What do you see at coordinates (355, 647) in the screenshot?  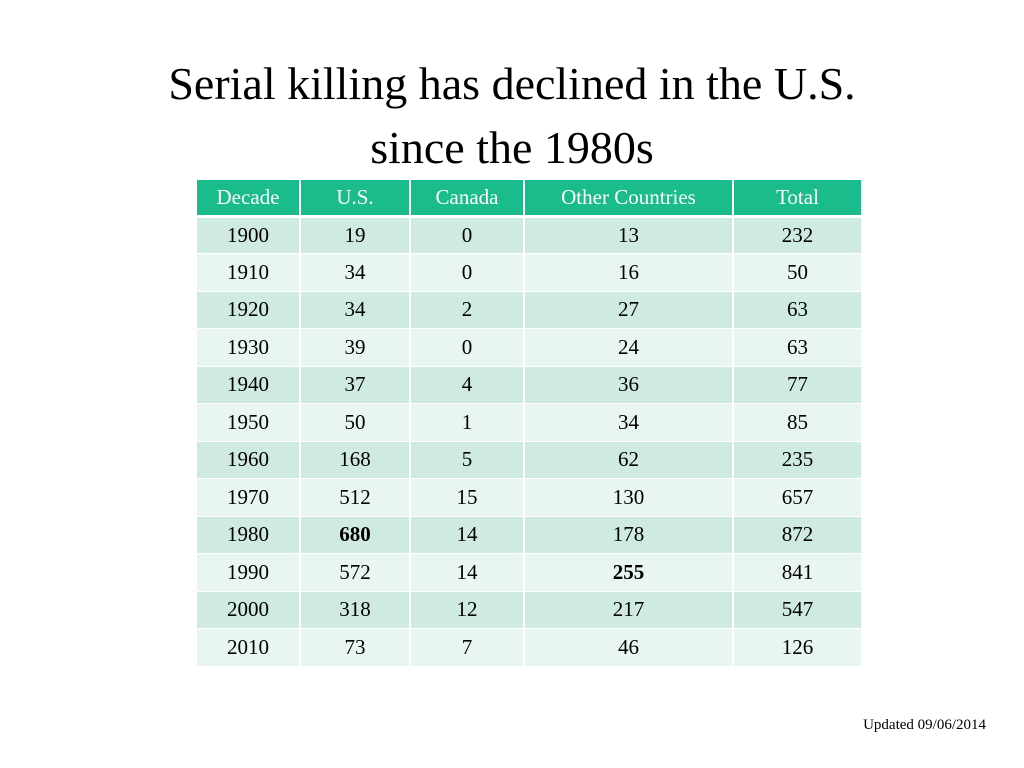 I see `cell-us: 73` at bounding box center [355, 647].